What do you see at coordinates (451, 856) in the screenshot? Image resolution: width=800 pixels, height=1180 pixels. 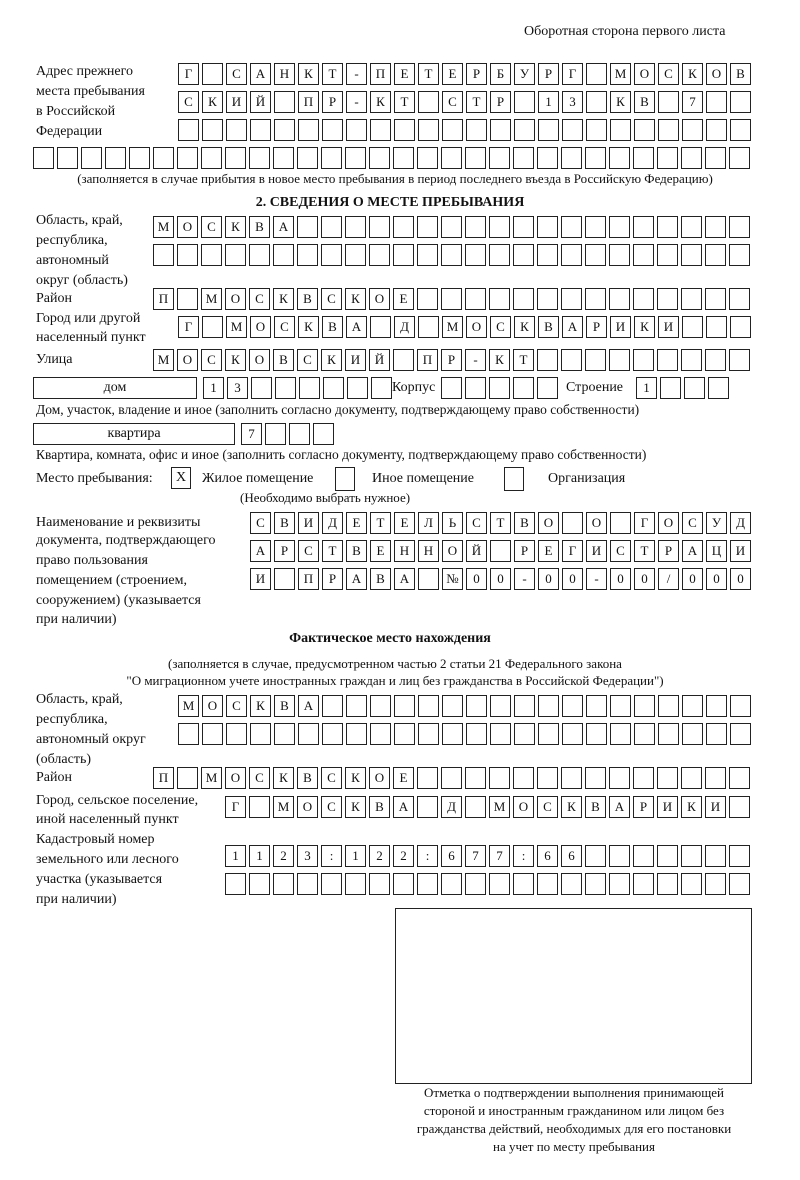 I see `char-cell: 6` at bounding box center [451, 856].